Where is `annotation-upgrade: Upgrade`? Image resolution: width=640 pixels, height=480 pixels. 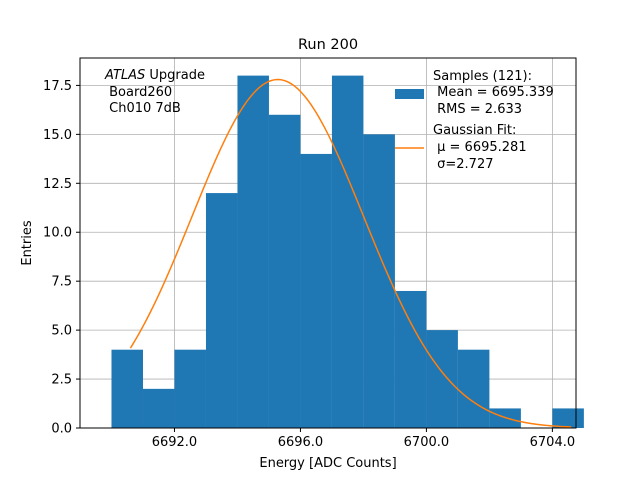 annotation-upgrade: Upgrade is located at coordinates (175, 75).